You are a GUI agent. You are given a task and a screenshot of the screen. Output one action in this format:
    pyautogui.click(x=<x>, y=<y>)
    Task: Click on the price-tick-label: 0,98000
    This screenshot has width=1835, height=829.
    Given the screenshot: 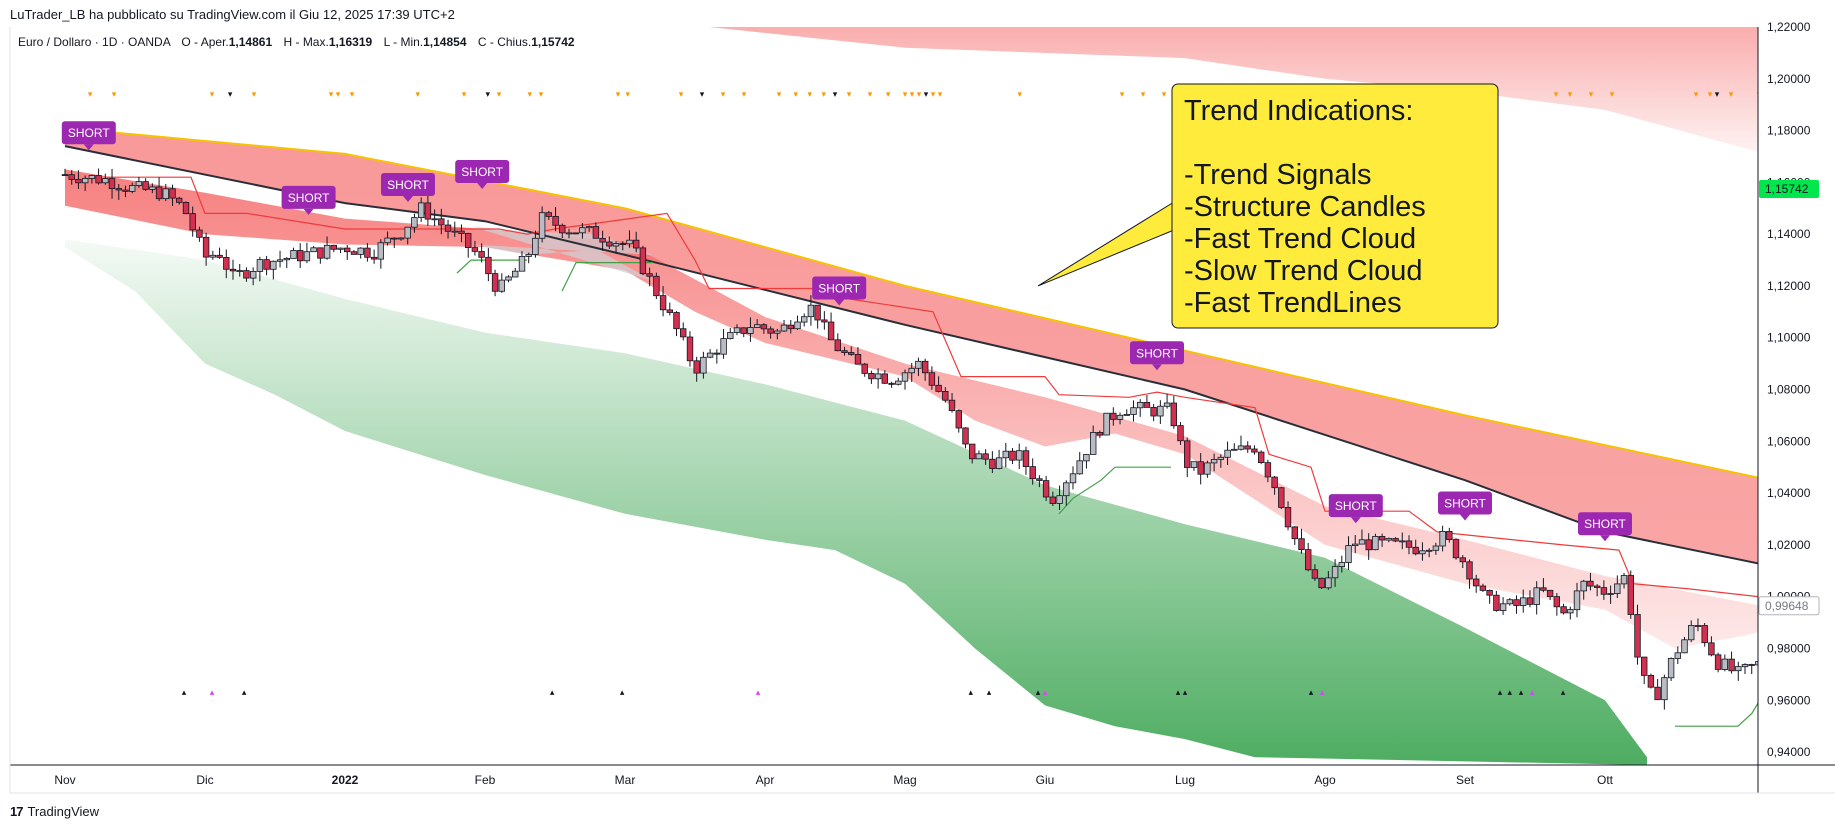 What is the action you would take?
    pyautogui.click(x=1789, y=649)
    